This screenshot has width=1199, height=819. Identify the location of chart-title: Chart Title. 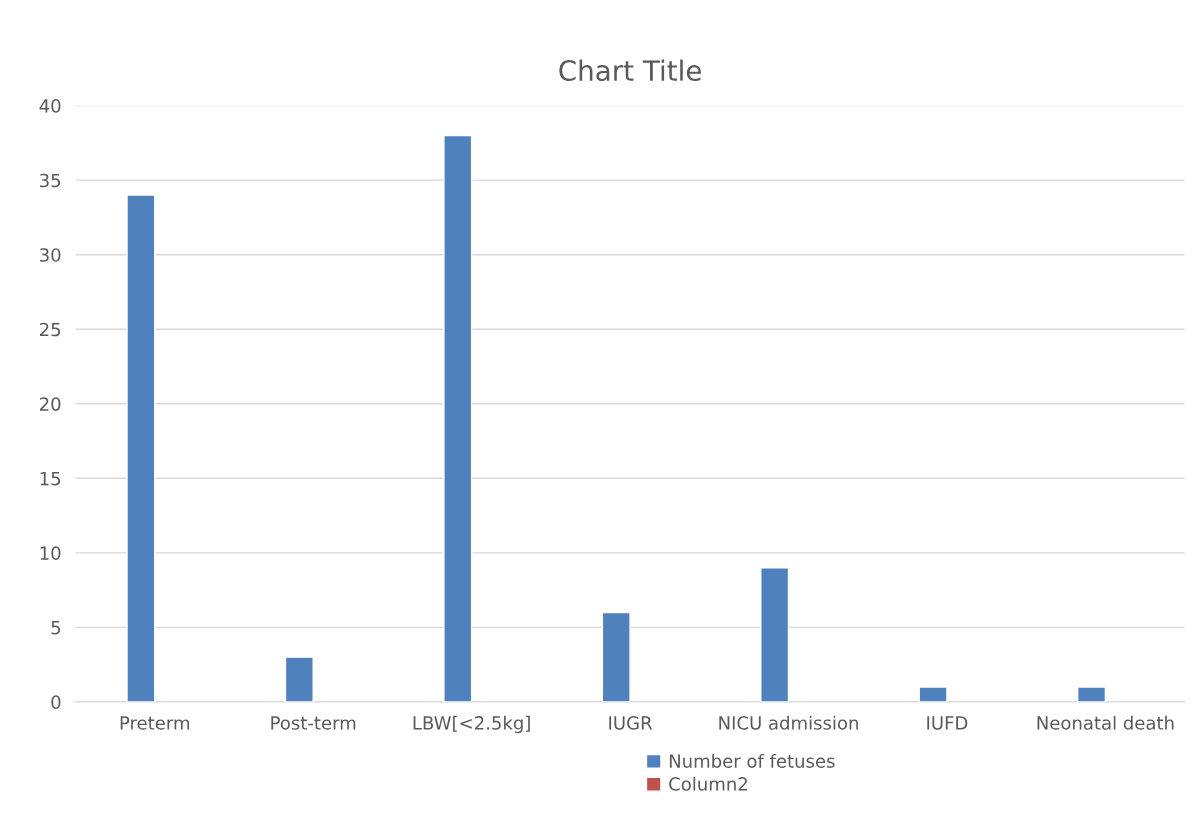
(630, 70).